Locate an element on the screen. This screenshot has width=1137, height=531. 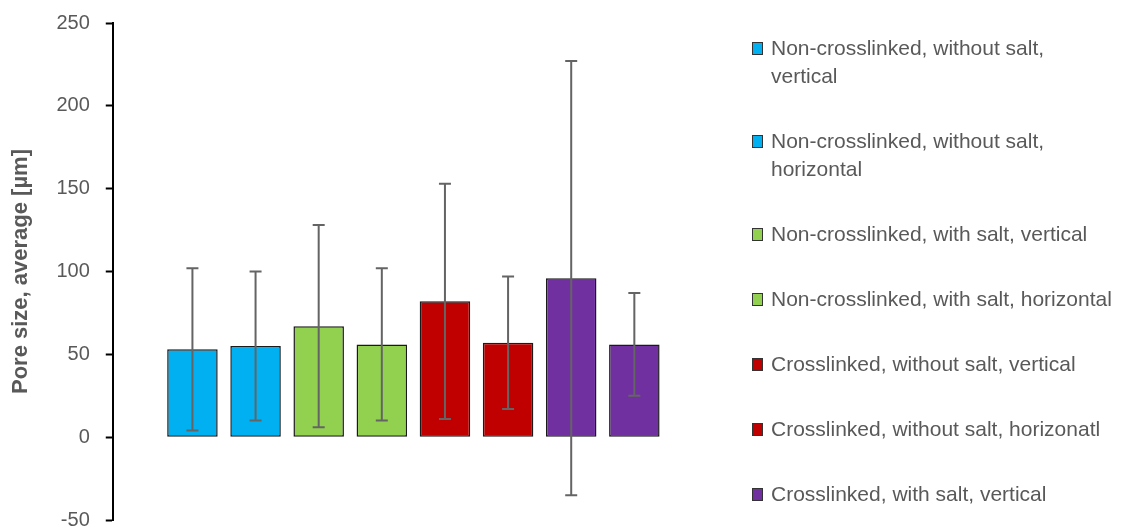
y-tick-label: 100 is located at coordinates (73, 270).